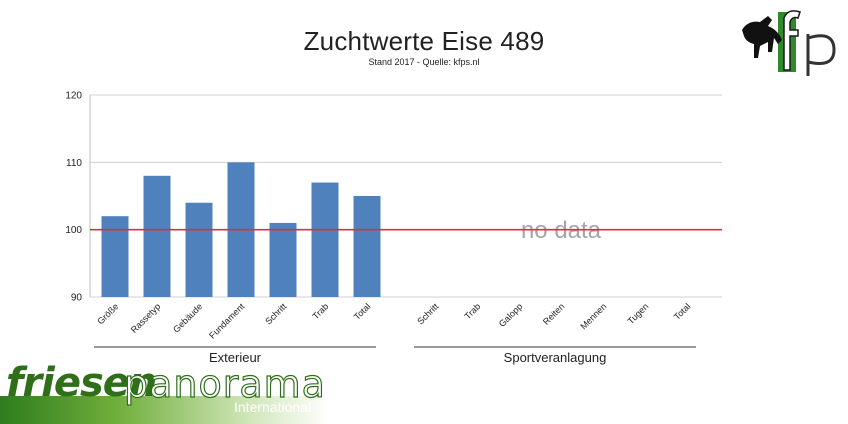 This screenshot has width=848, height=424. What do you see at coordinates (235, 357) in the screenshot?
I see `group-label: Exterieur` at bounding box center [235, 357].